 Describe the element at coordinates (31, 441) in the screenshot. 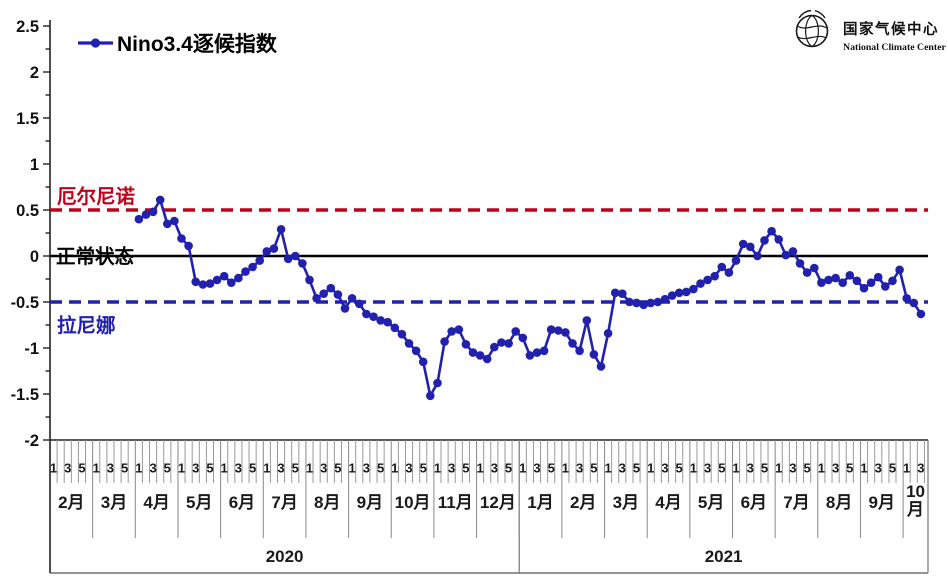

I see `y-tick-label: -2` at that location.